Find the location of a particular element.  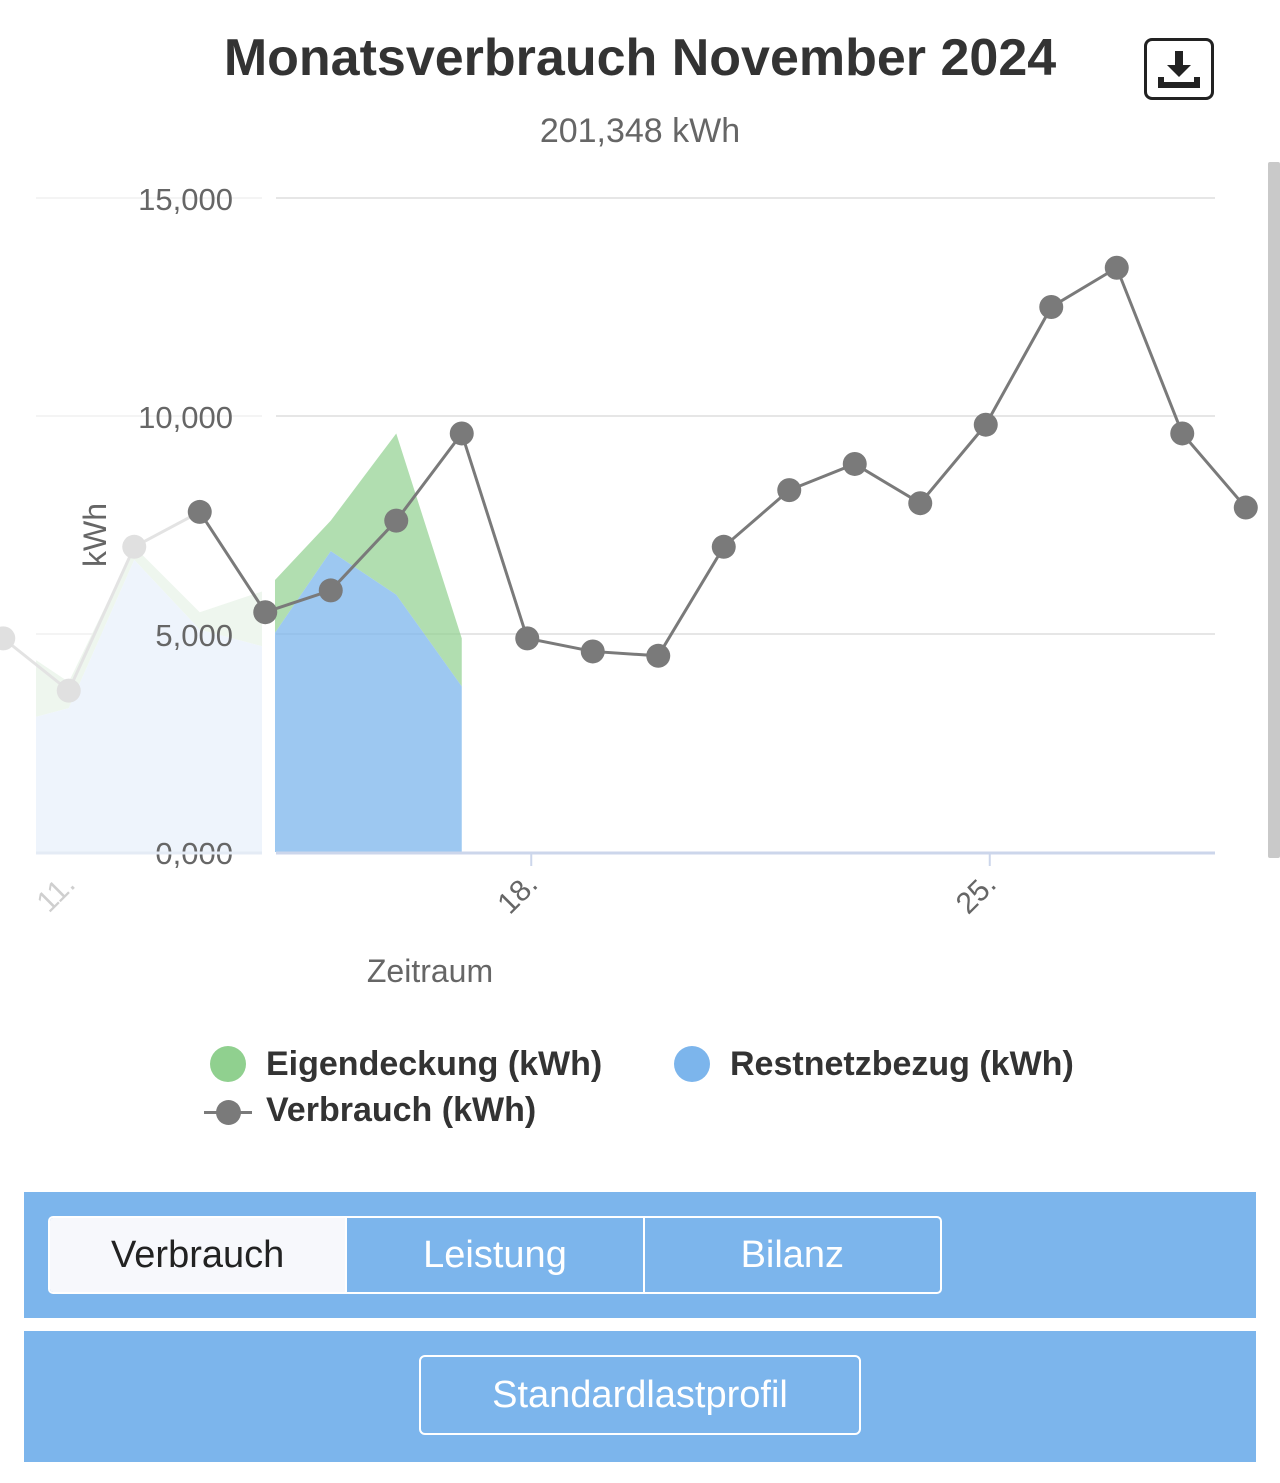

area-restnetzbezug-highlight is located at coordinates (368, 701).